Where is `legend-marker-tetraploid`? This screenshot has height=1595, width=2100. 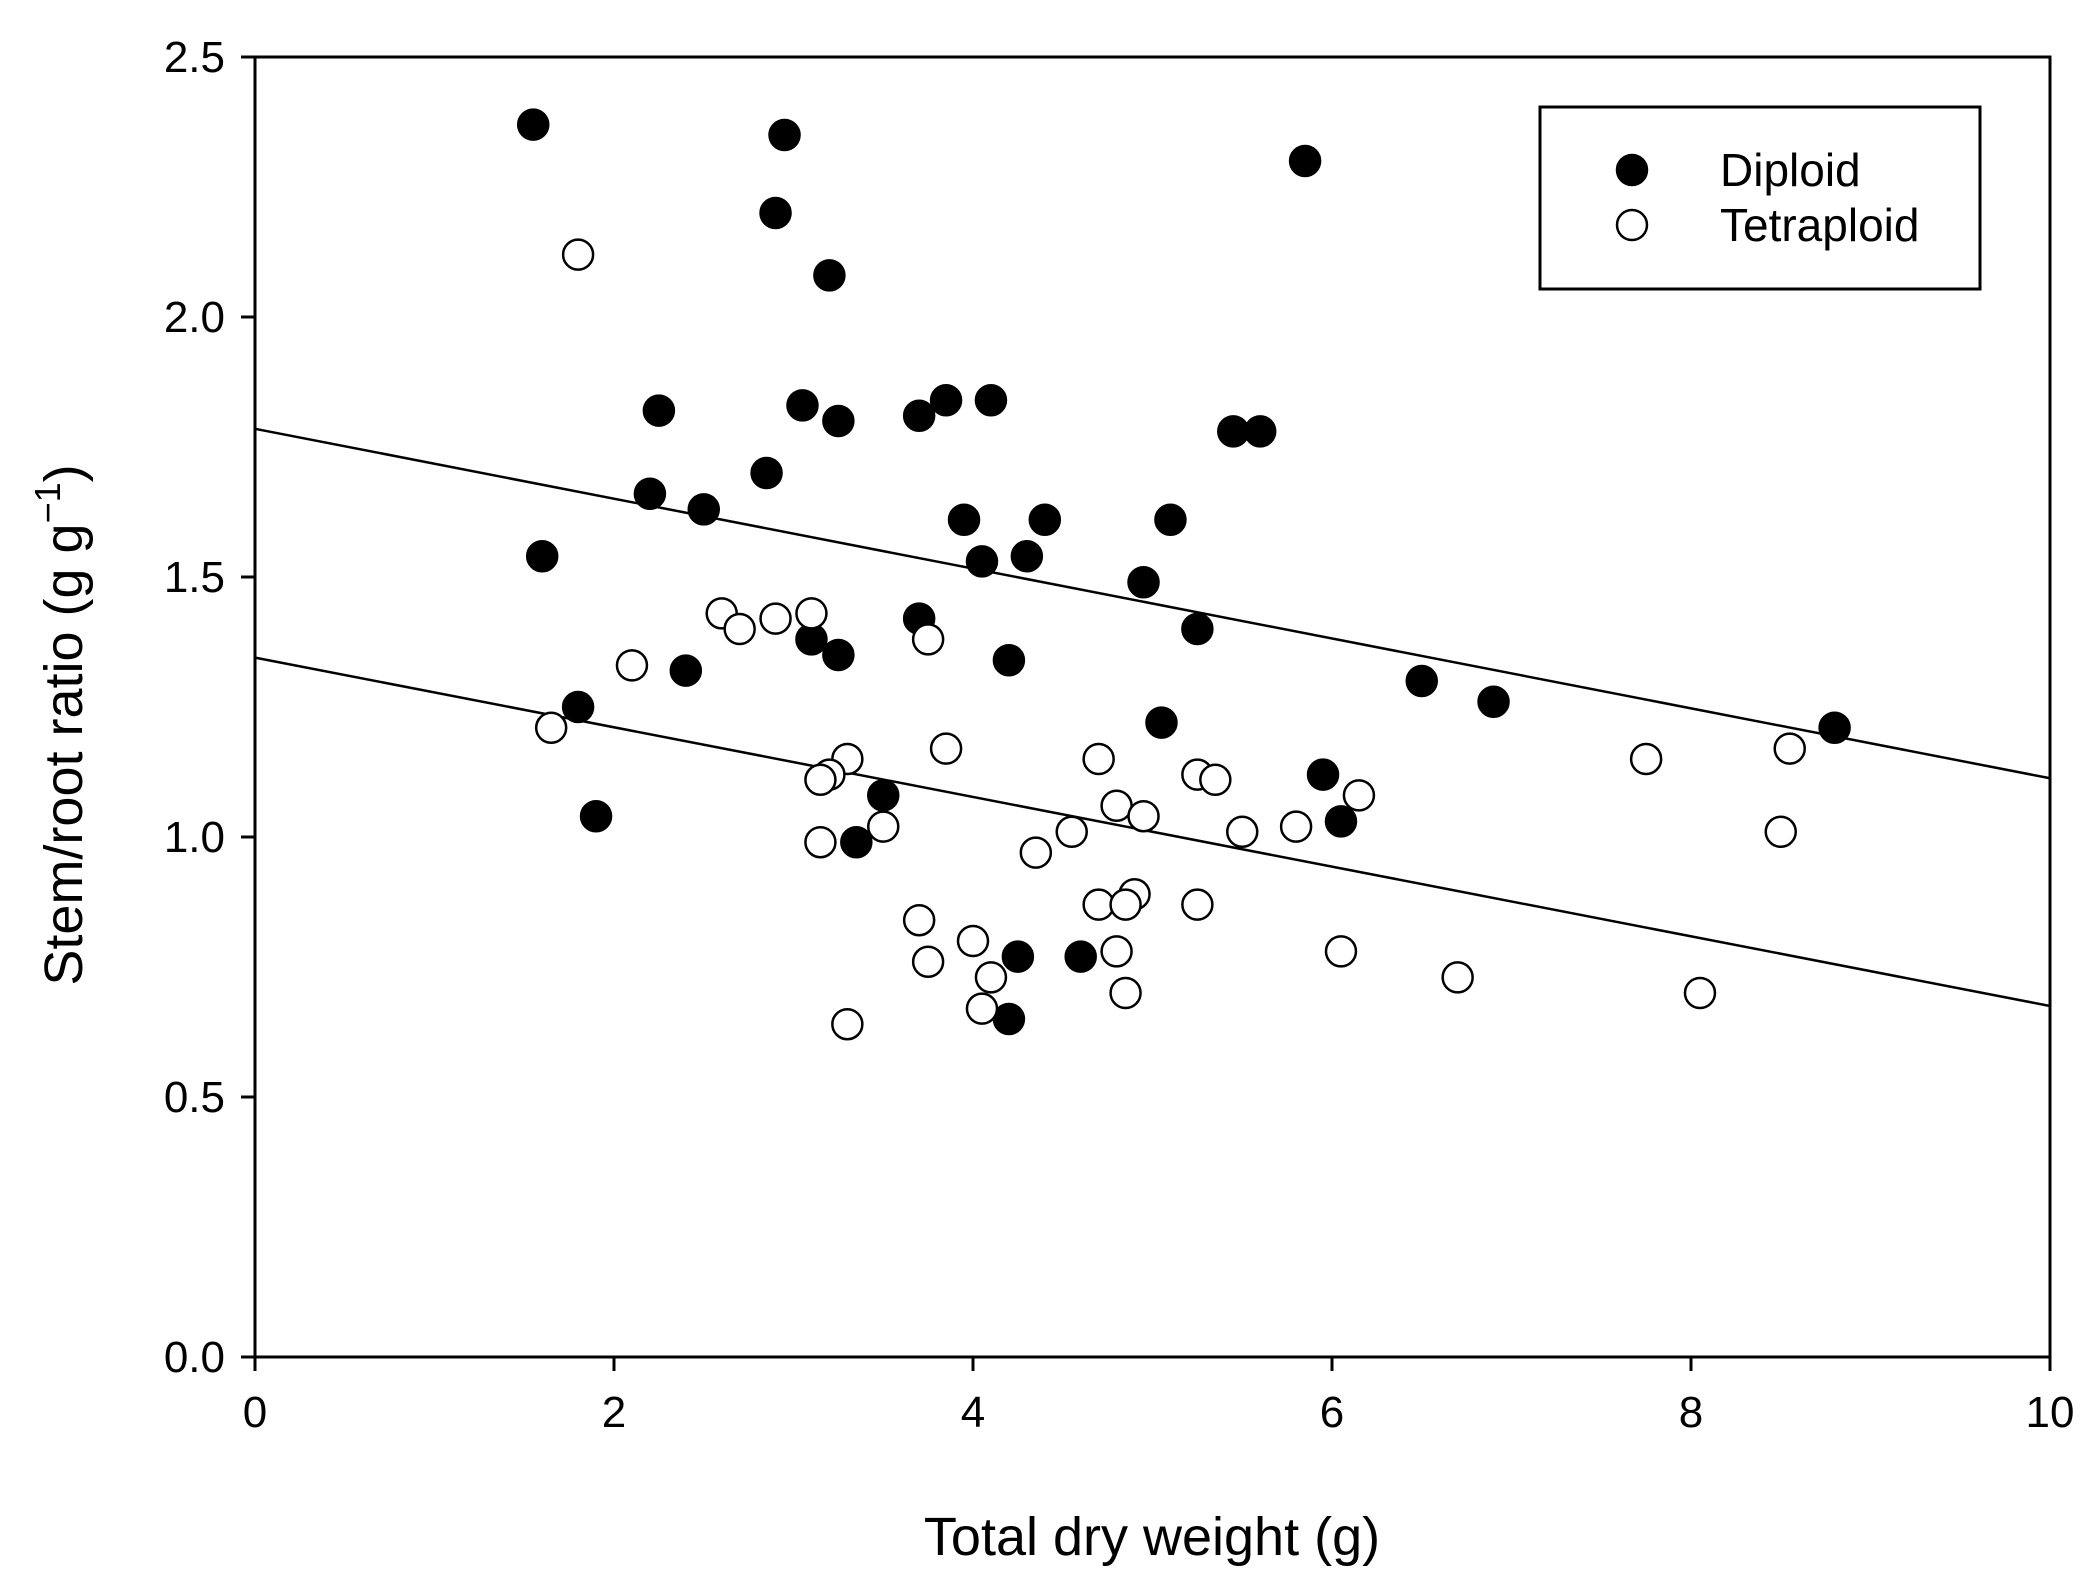
legend-marker-tetraploid is located at coordinates (1632, 225).